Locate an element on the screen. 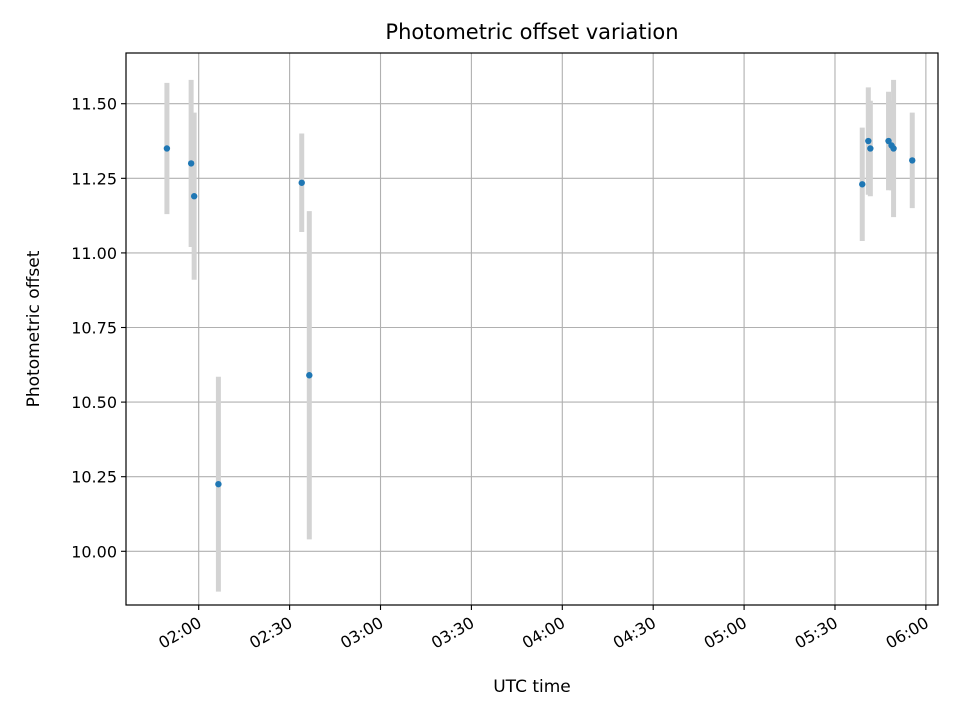 The width and height of the screenshot is (960, 720). y-tick-label: 11.25 is located at coordinates (94, 178).